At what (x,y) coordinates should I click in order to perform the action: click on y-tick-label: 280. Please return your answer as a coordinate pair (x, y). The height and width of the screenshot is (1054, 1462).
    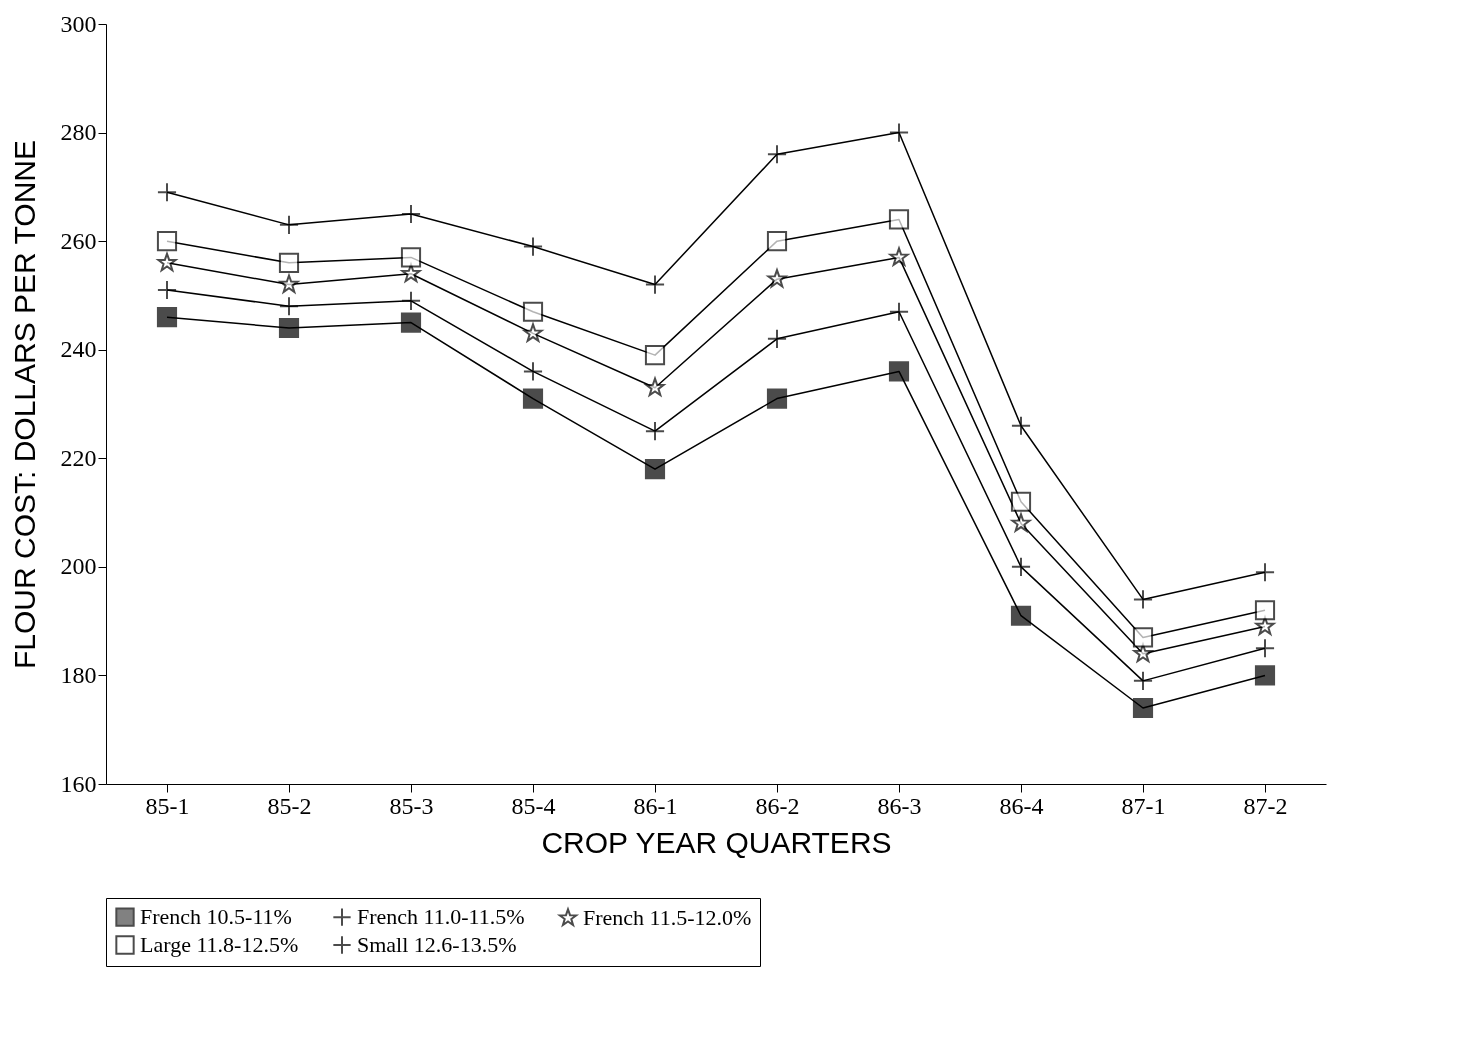
    Looking at the image, I should click on (78, 132).